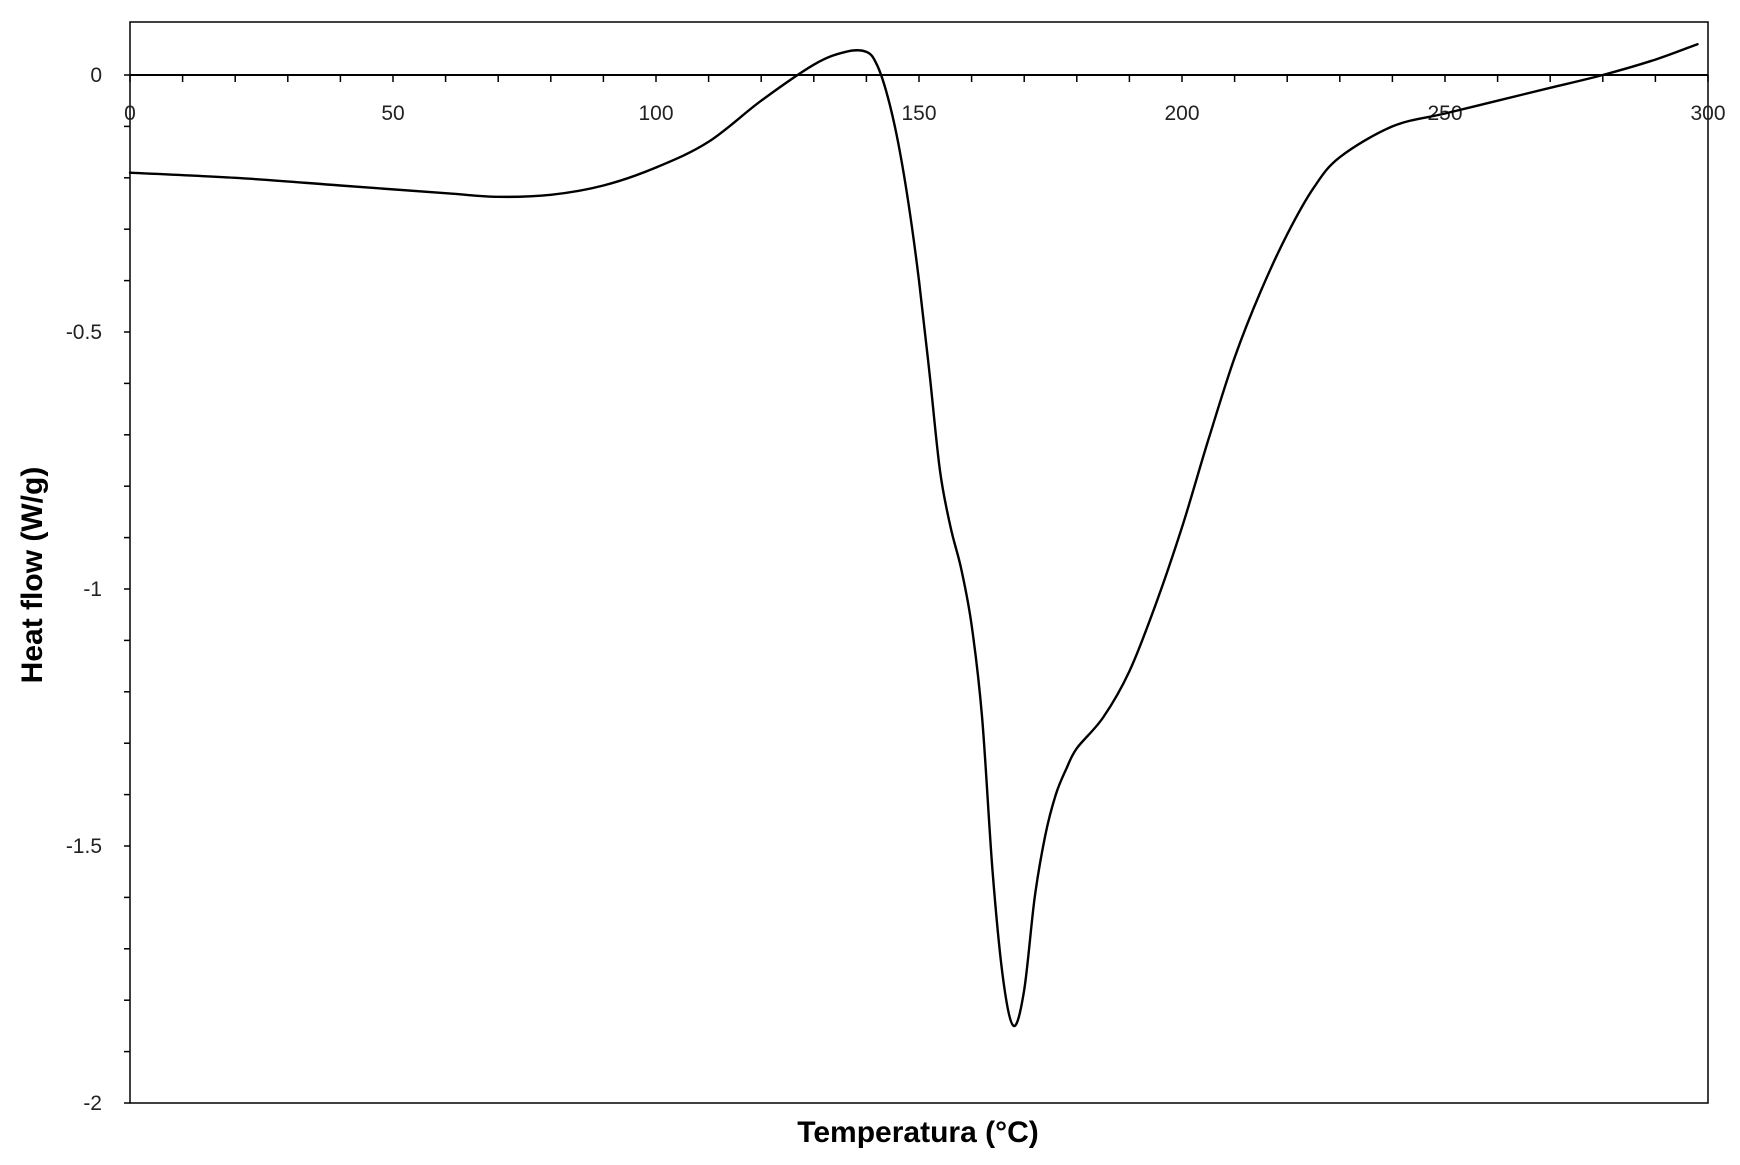  Describe the element at coordinates (130, 113) in the screenshot. I see `x-tick-label: 0` at that location.